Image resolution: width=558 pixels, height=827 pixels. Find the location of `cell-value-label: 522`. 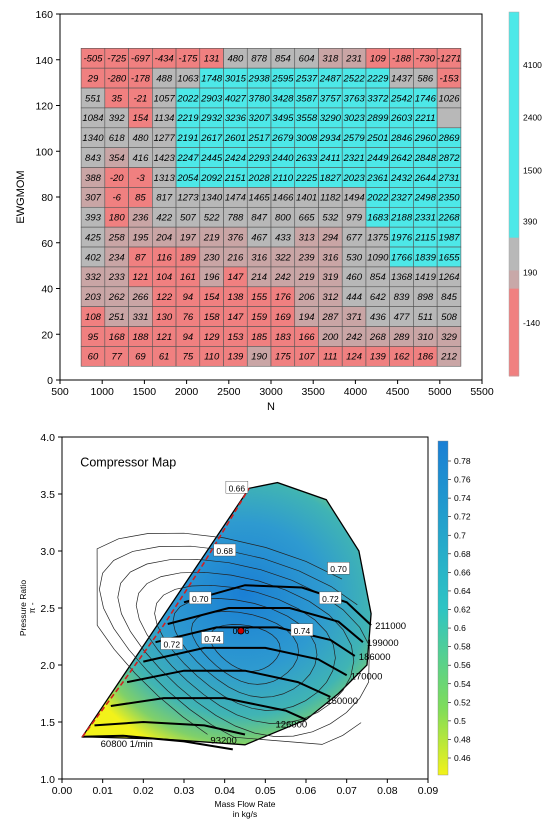

cell-value-label: 522 is located at coordinates (212, 218).